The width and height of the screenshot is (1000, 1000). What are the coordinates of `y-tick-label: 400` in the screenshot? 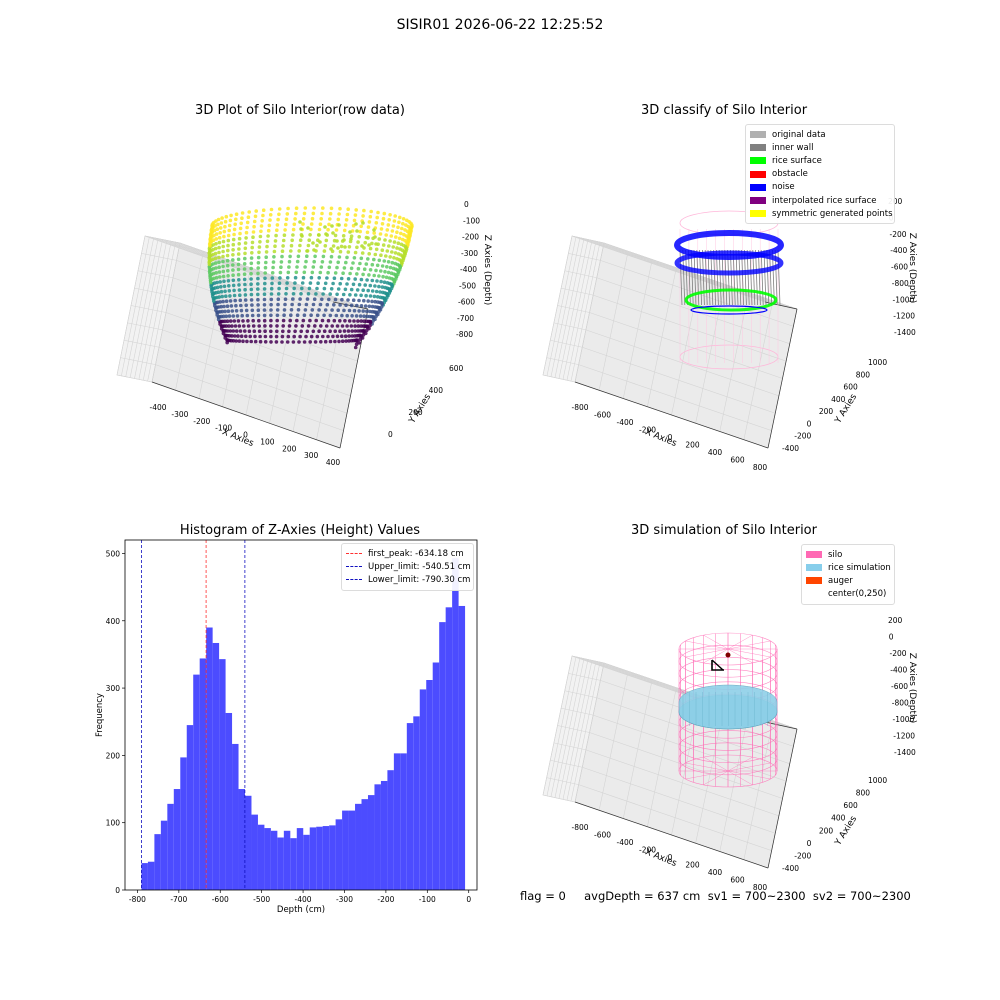 It's located at (838, 818).